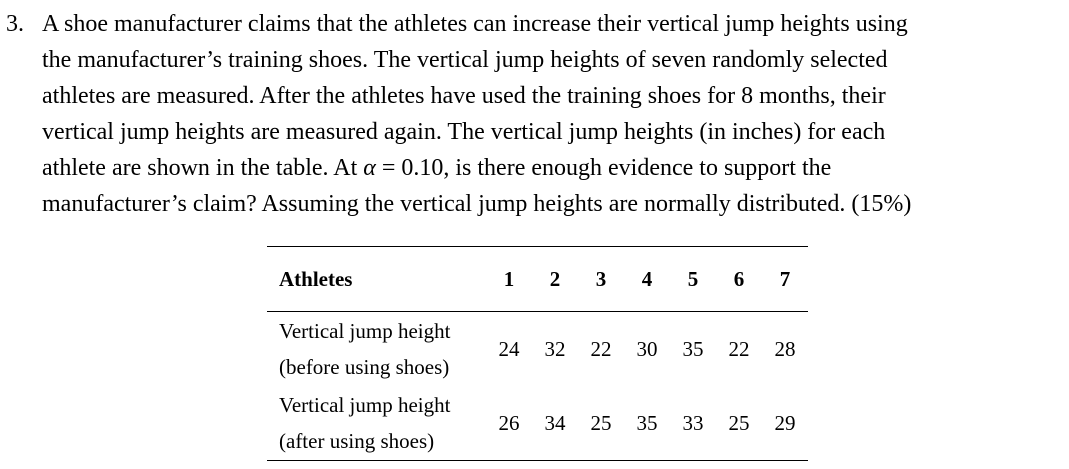 Image resolution: width=1069 pixels, height=469 pixels. I want to click on table-header-row: Athletes 1 2 3 4 5 6 7, so click(537, 279).